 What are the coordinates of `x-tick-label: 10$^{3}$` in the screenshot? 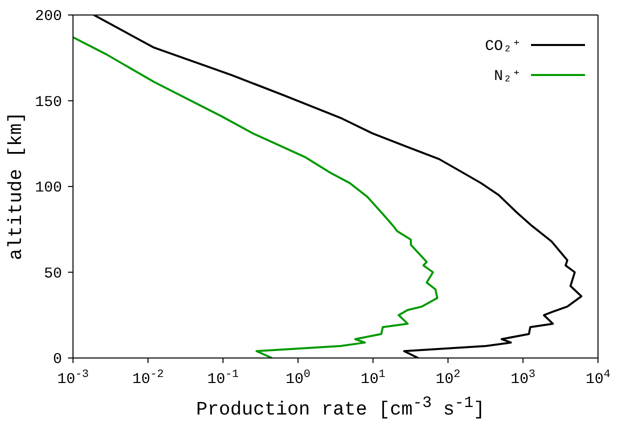 It's located at (523, 378).